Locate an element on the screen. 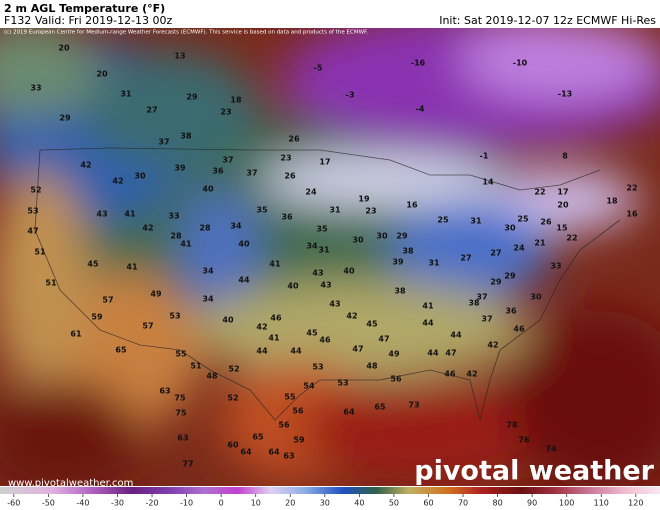  header-band is located at coordinates (330, 14).